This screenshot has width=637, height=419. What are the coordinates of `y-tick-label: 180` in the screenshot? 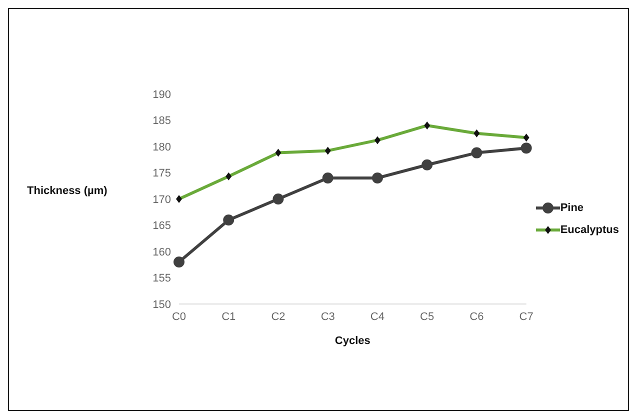 It's located at (161, 147).